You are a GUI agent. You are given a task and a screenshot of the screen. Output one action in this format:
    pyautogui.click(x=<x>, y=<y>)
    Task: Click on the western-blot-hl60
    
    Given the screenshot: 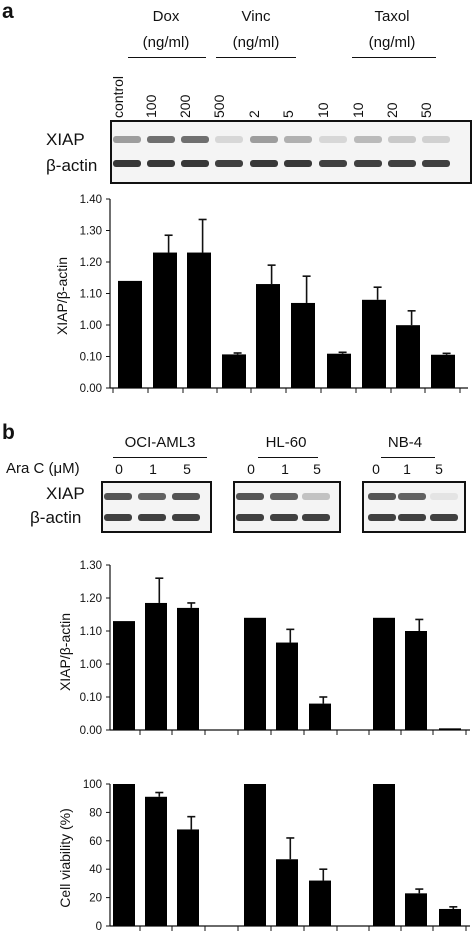 What is the action you would take?
    pyautogui.click(x=287, y=507)
    